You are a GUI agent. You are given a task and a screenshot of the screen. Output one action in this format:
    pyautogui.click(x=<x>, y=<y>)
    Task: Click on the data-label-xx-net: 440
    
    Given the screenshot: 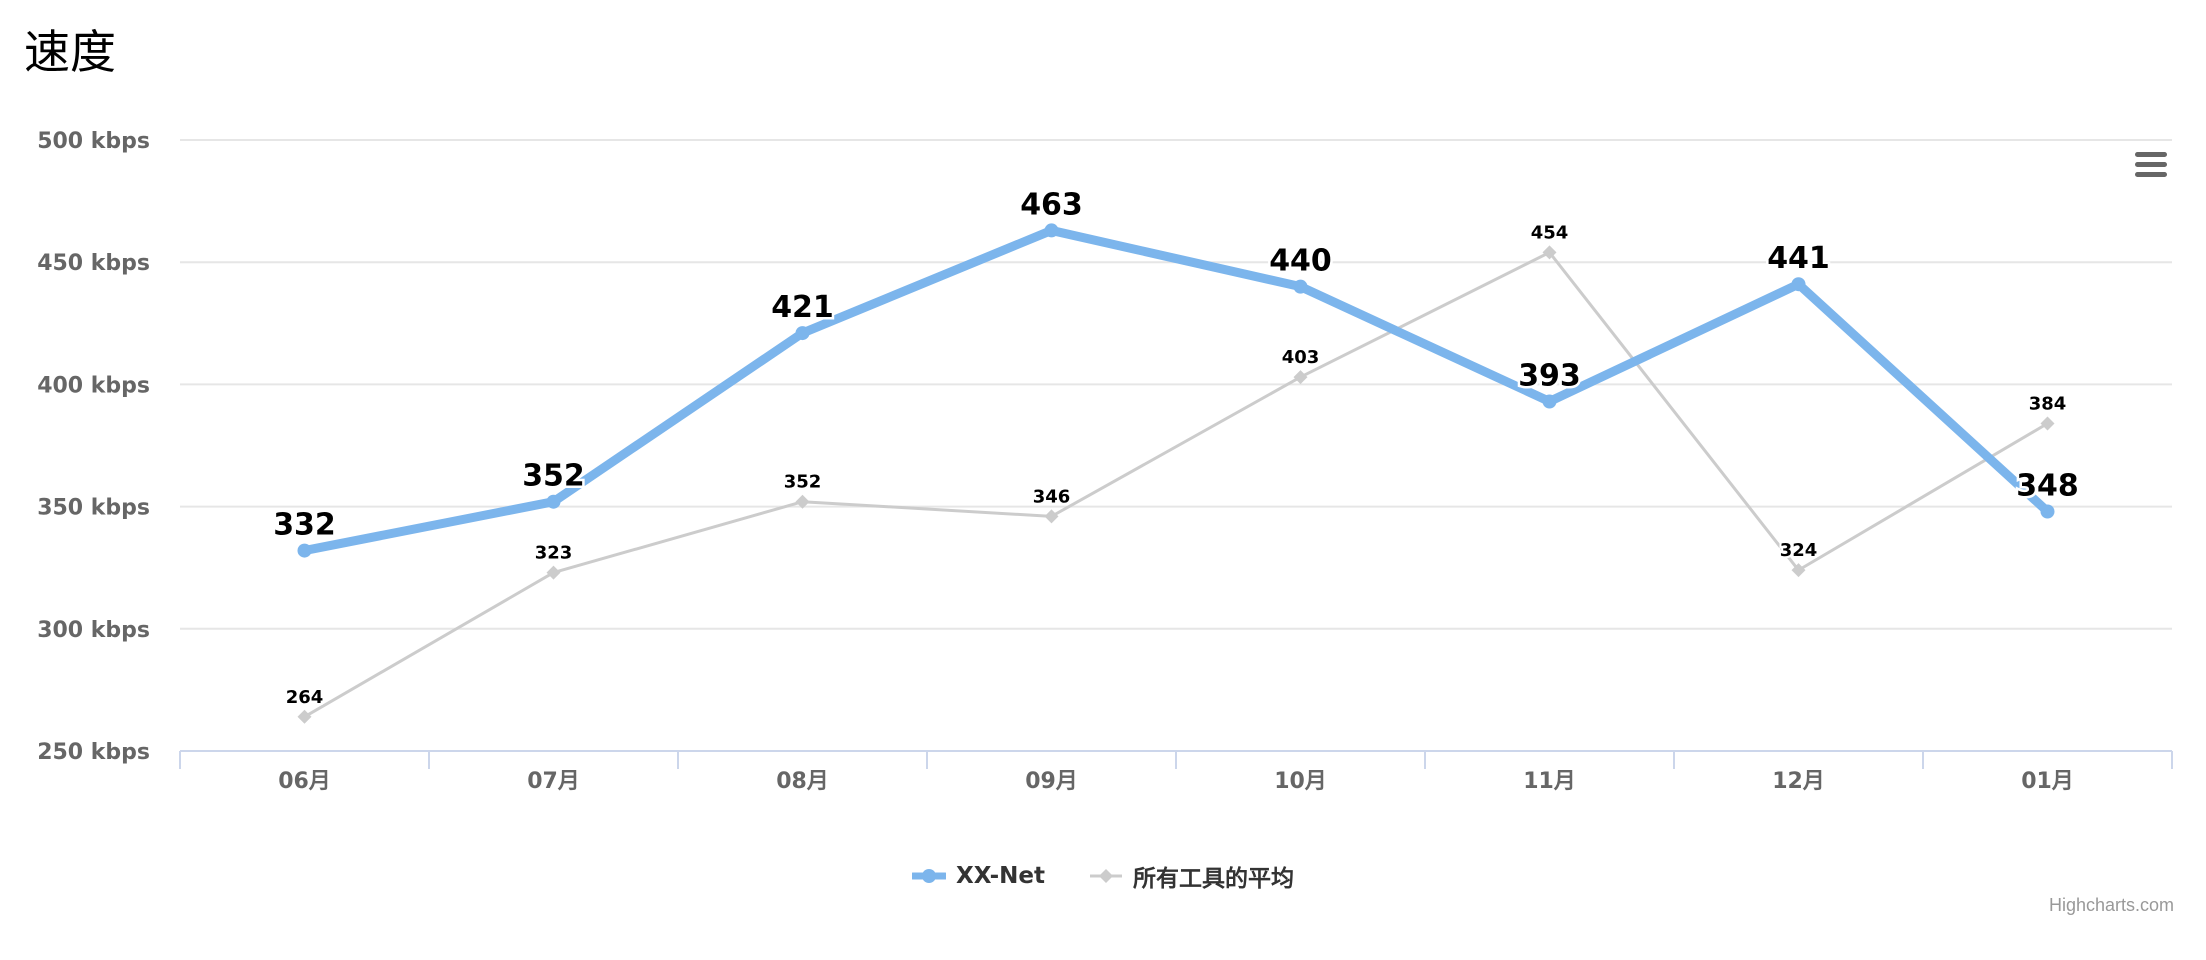 What is the action you would take?
    pyautogui.click(x=1300, y=261)
    